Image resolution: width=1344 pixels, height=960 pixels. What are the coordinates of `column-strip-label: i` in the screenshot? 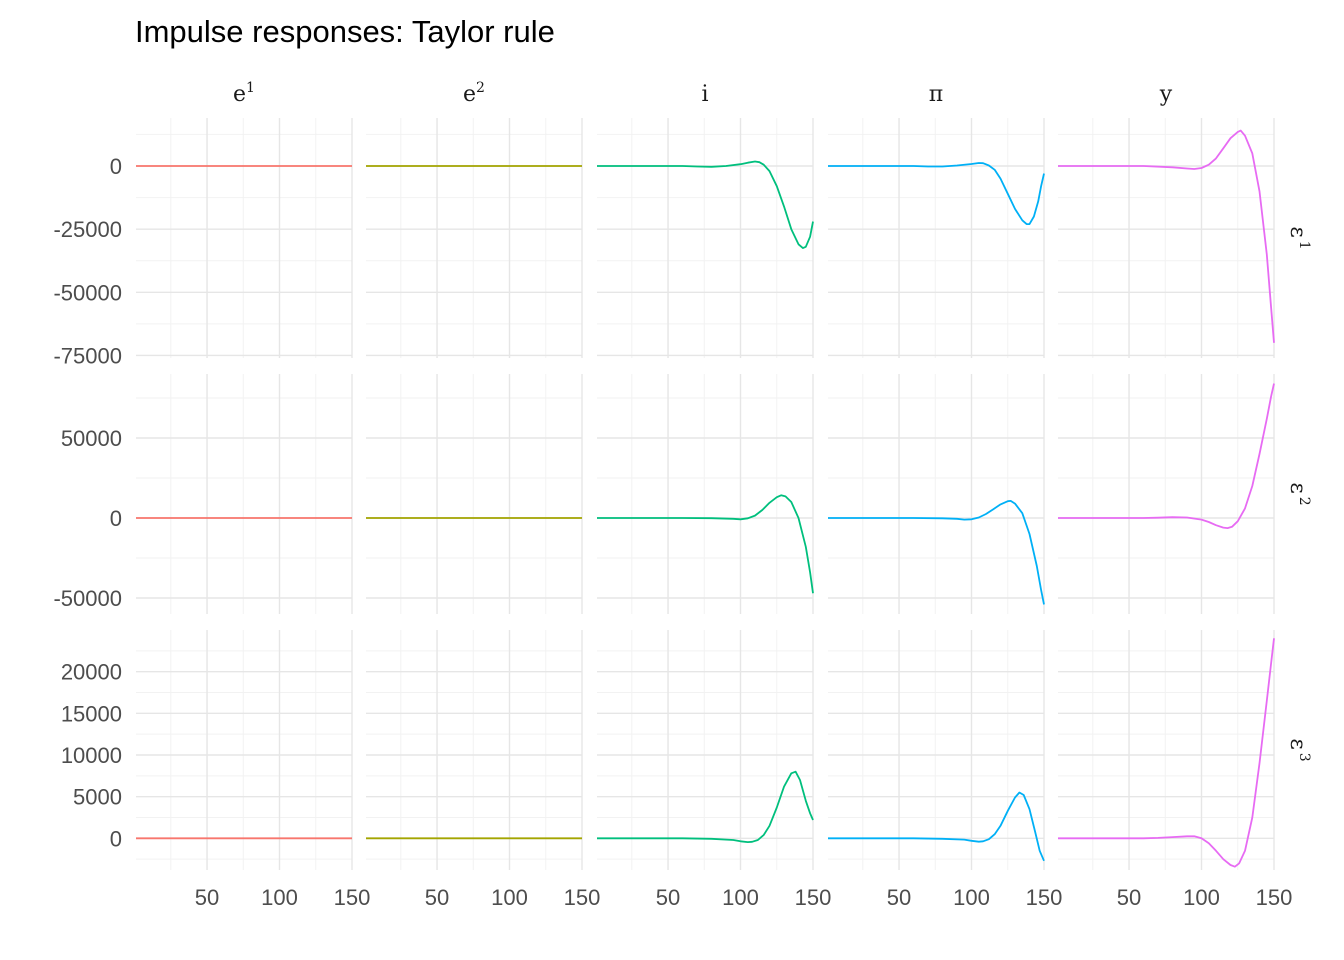 It's located at (704, 94).